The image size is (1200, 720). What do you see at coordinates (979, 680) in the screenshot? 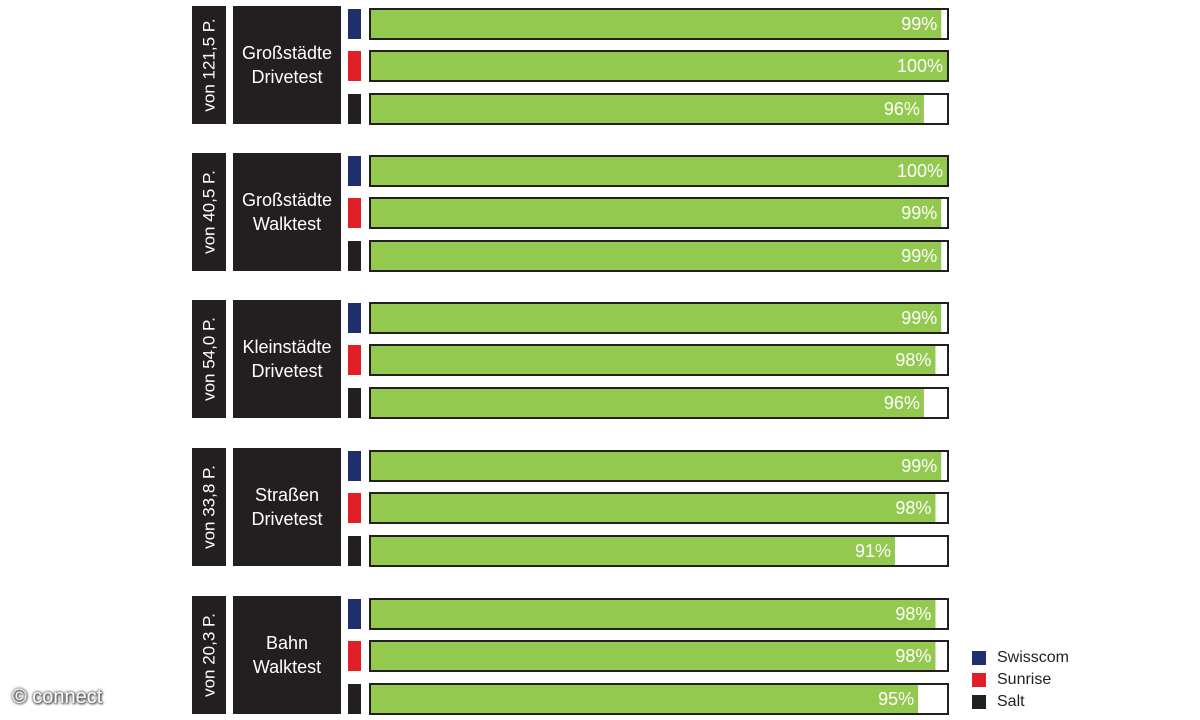
I see `legend-swatch-sunrise` at bounding box center [979, 680].